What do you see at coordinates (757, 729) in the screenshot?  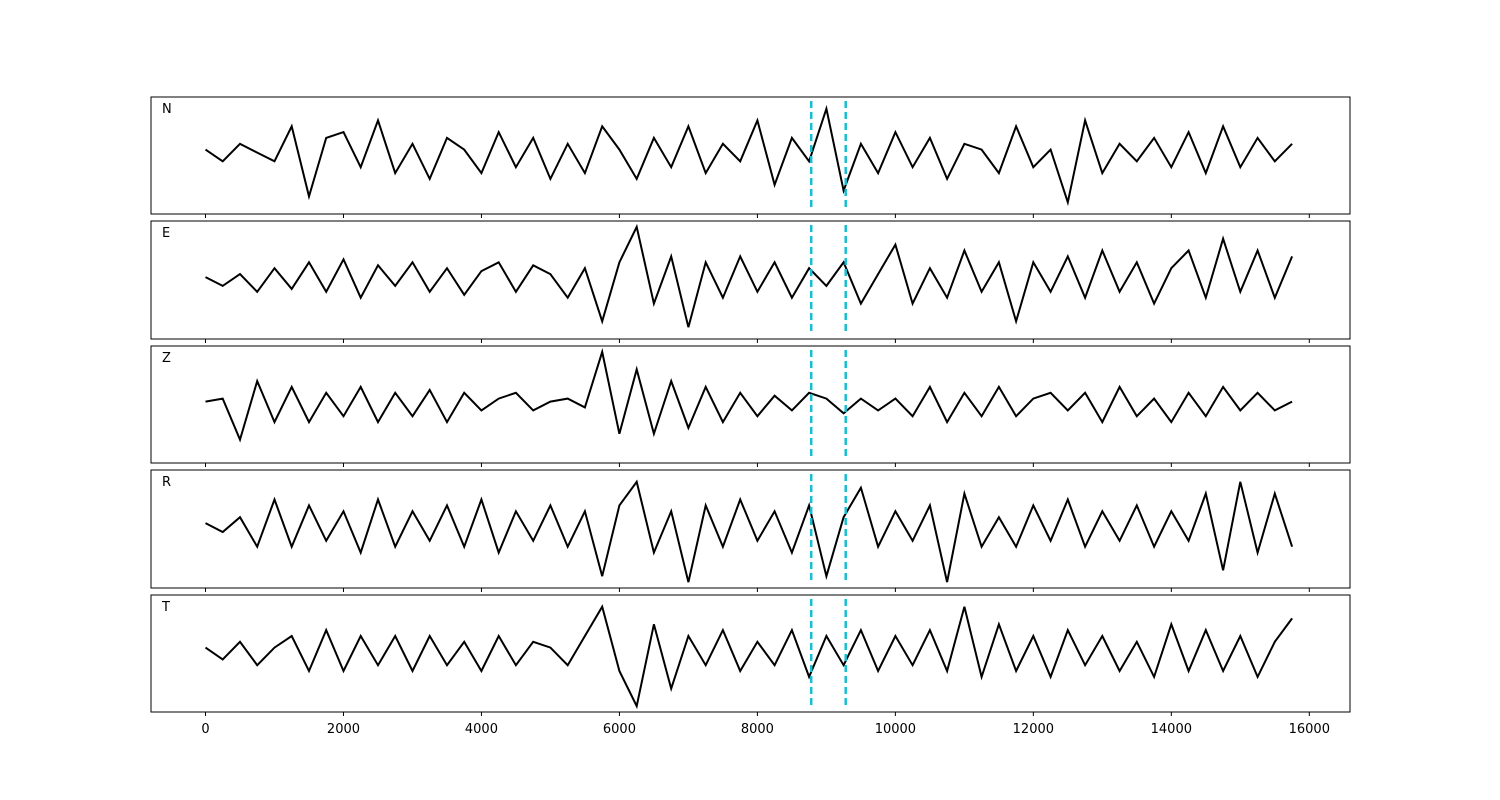 I see `x-tick-label: 8000` at bounding box center [757, 729].